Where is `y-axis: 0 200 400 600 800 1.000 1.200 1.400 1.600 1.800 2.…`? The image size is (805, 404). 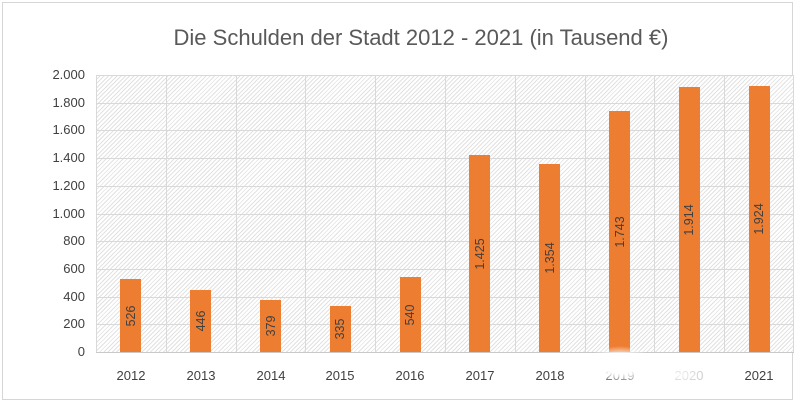 y-axis: 0 200 400 600 800 1.000 1.200 1.400 1.600 1.800 2.… is located at coordinates (42, 202).